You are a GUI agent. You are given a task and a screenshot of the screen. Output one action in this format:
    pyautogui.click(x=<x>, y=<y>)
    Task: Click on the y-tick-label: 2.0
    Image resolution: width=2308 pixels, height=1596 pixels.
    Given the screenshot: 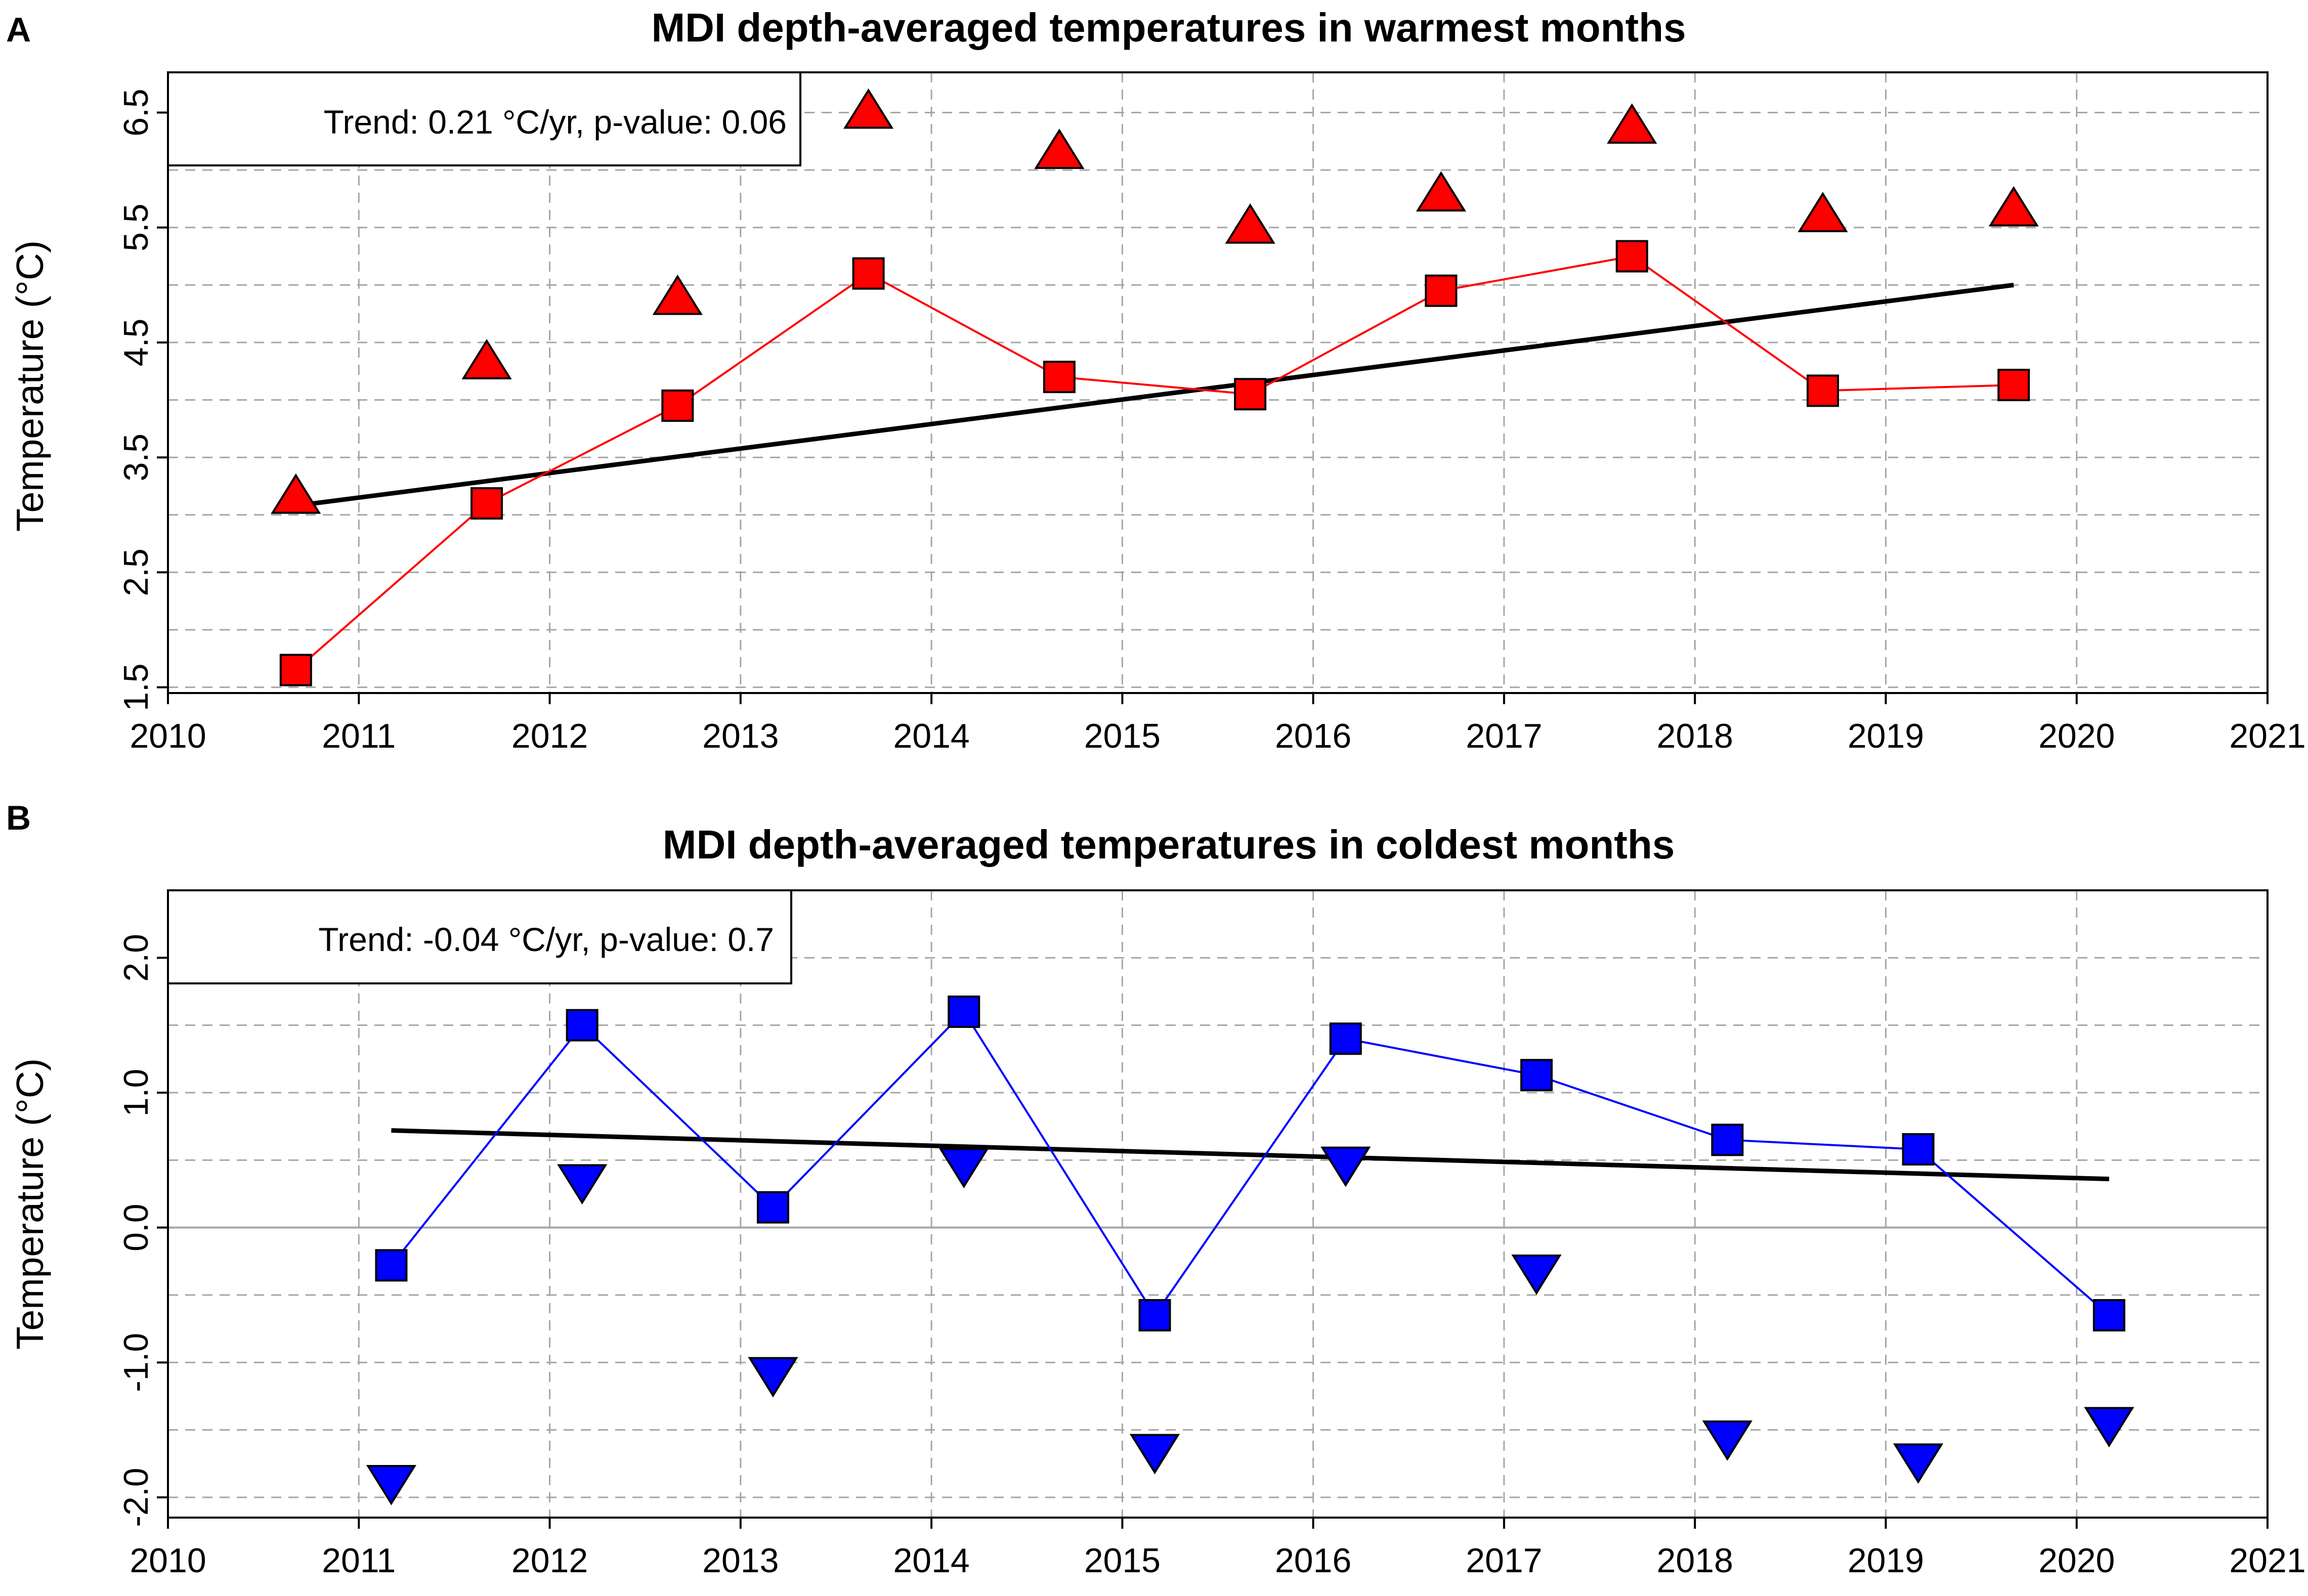 What is the action you would take?
    pyautogui.click(x=136, y=958)
    